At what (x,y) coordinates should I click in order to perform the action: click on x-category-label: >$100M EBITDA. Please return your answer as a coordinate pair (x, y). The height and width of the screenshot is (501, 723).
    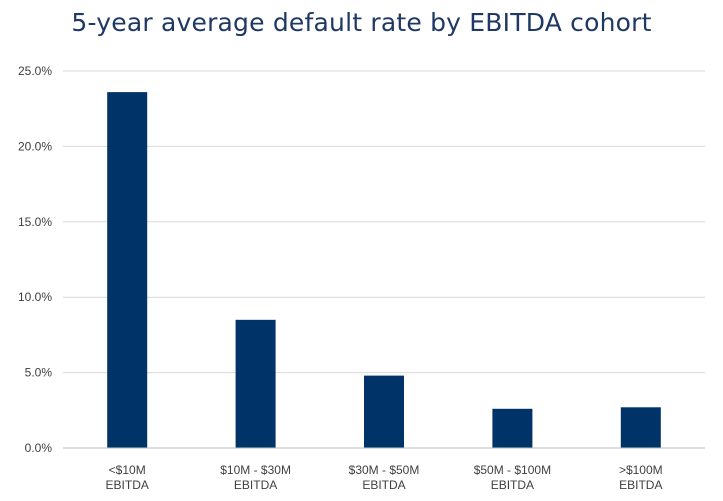
    Looking at the image, I should click on (641, 477).